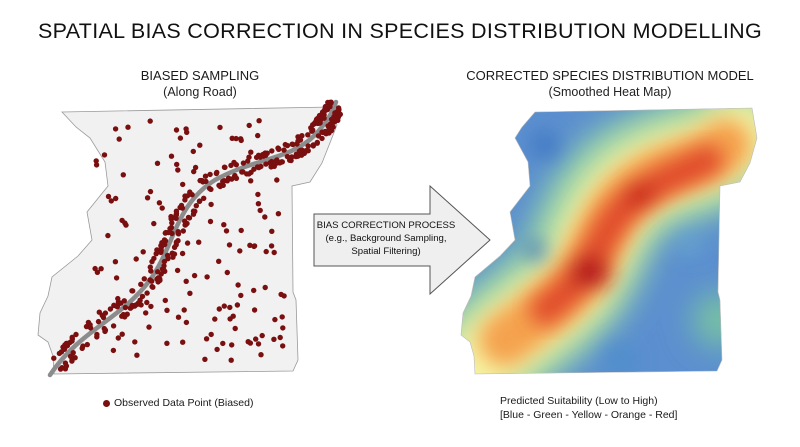  What do you see at coordinates (200, 84) in the screenshot?
I see `left-panel-title: BIASED SAMPLING (Along Road)` at bounding box center [200, 84].